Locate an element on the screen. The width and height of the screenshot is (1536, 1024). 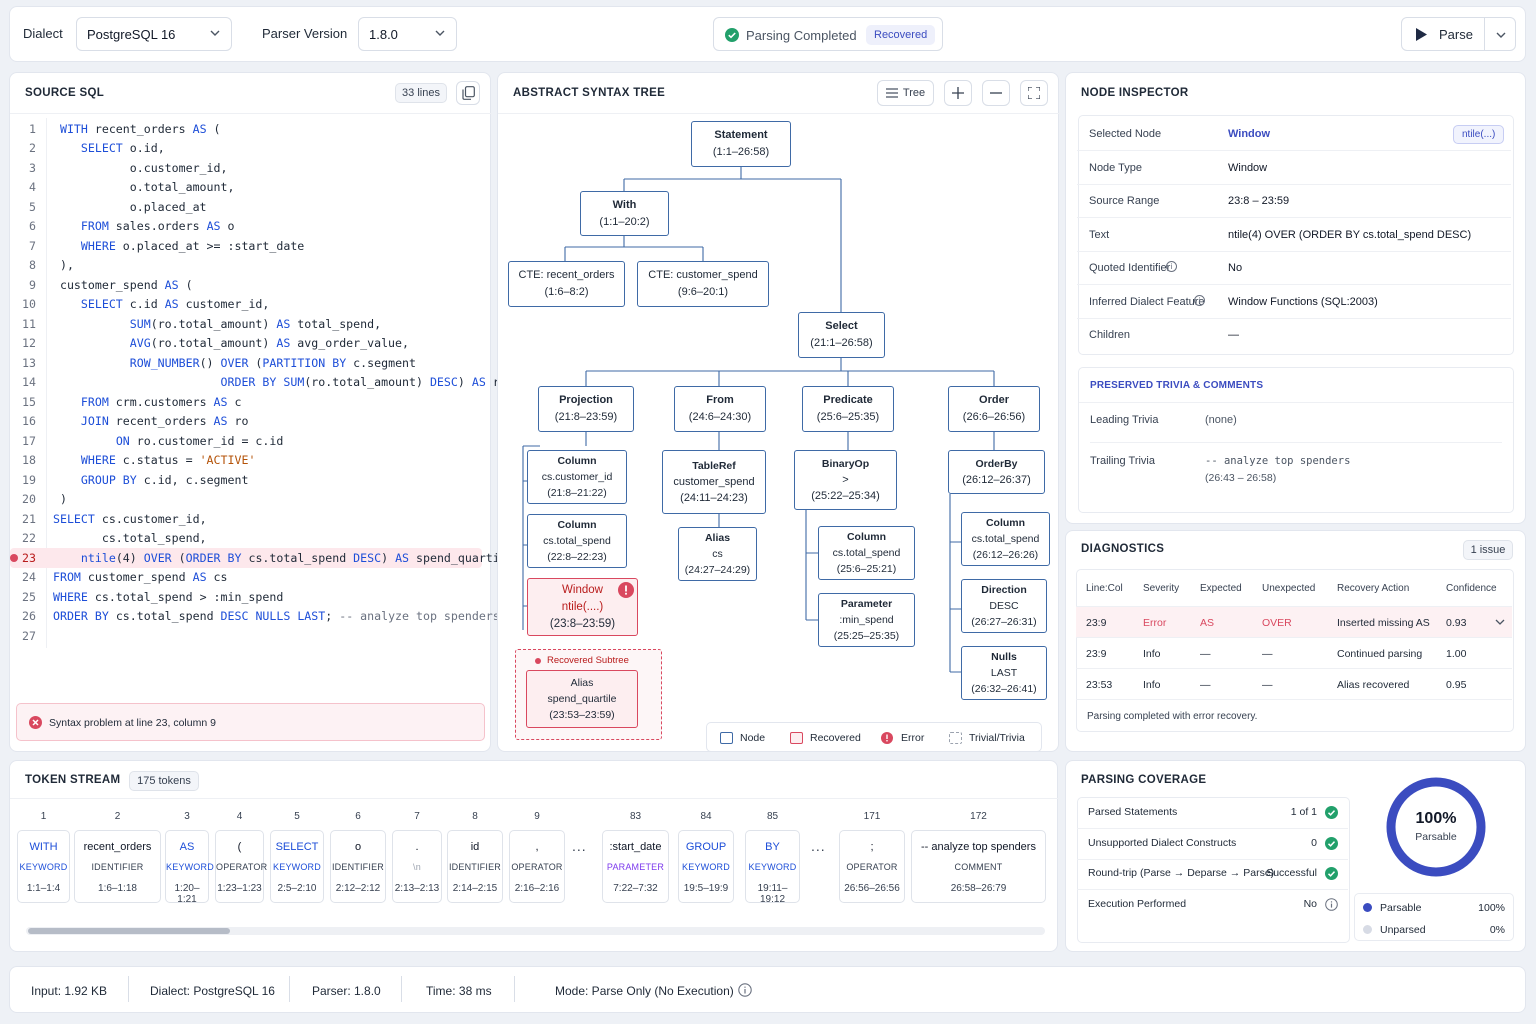
ast-node-column: Column cs.total_spend (25:6–25:21) is located at coordinates (866, 553).